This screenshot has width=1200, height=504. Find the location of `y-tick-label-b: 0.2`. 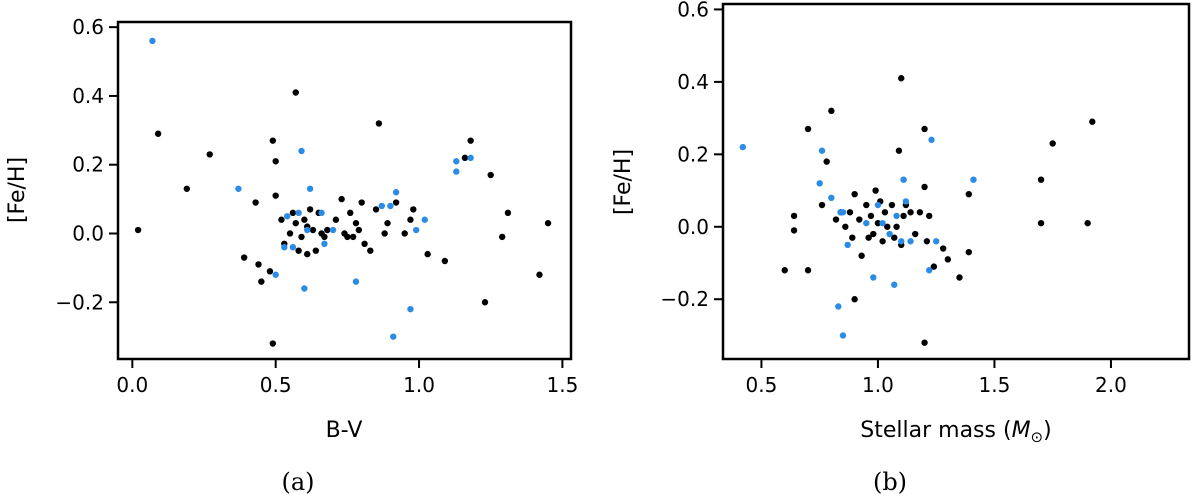

y-tick-label-b: 0.2 is located at coordinates (693, 154).